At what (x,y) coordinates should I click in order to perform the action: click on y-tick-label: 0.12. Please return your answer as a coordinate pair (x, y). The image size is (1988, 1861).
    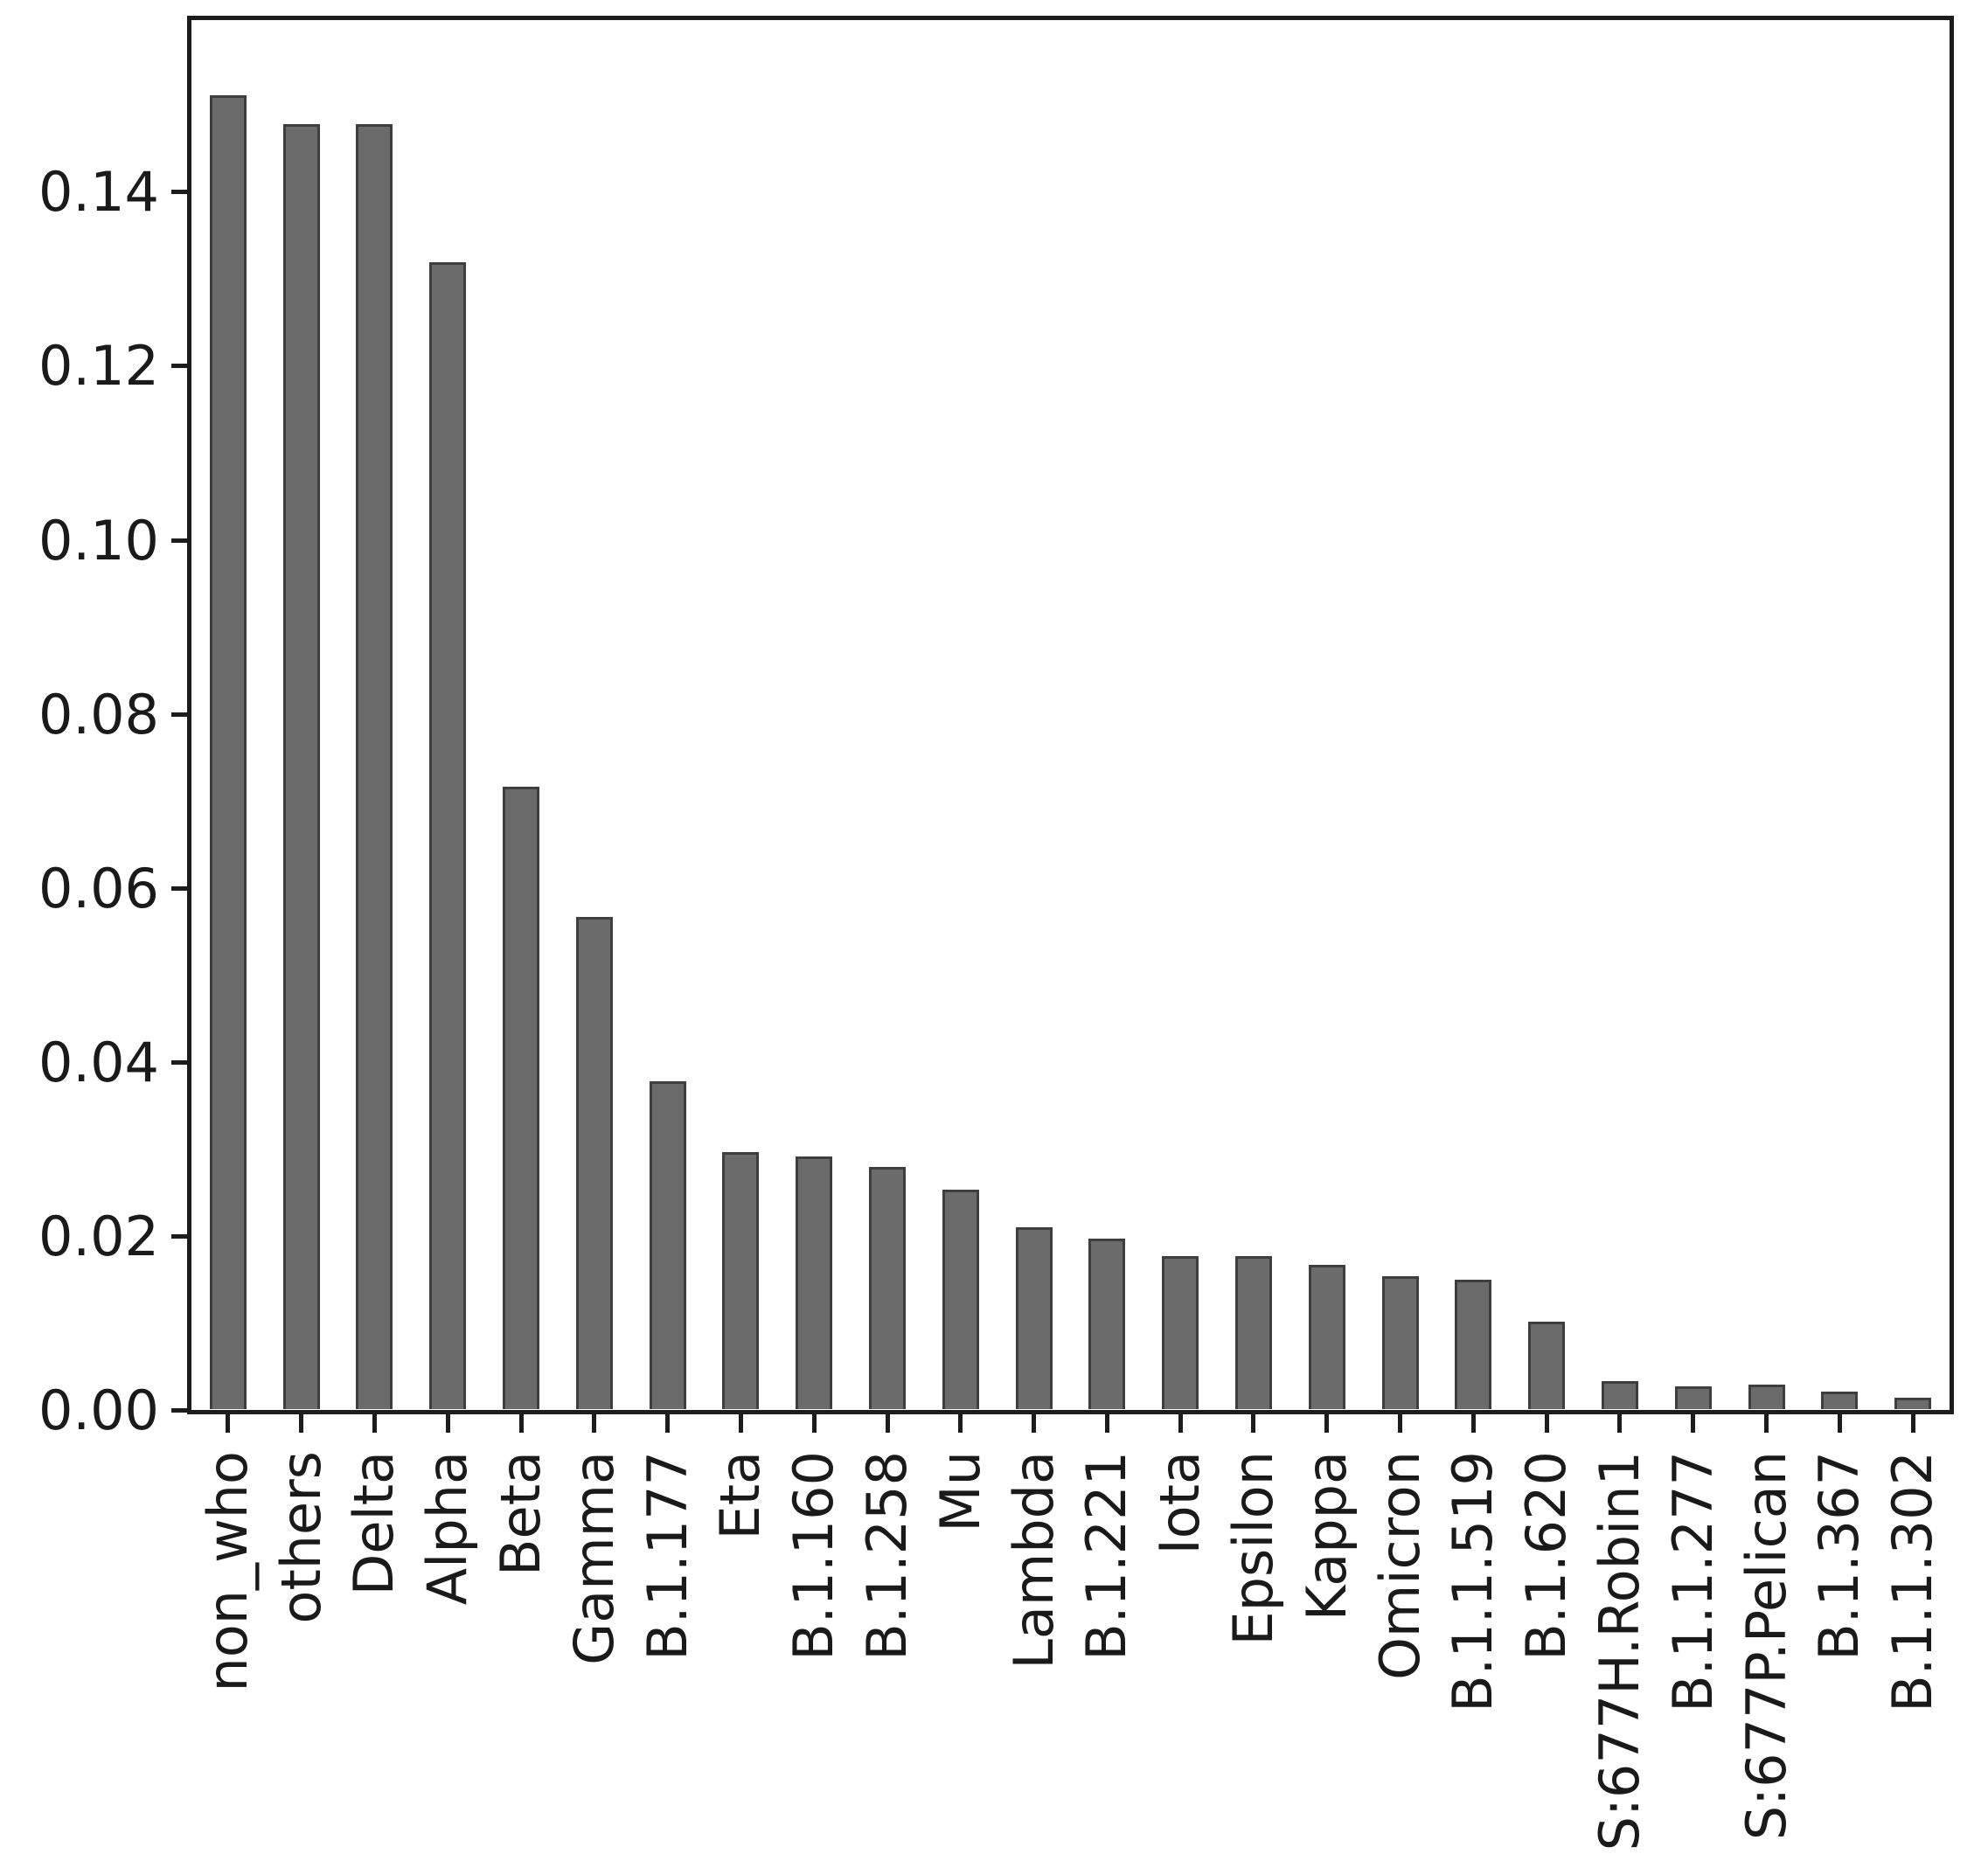
    Looking at the image, I should click on (98, 366).